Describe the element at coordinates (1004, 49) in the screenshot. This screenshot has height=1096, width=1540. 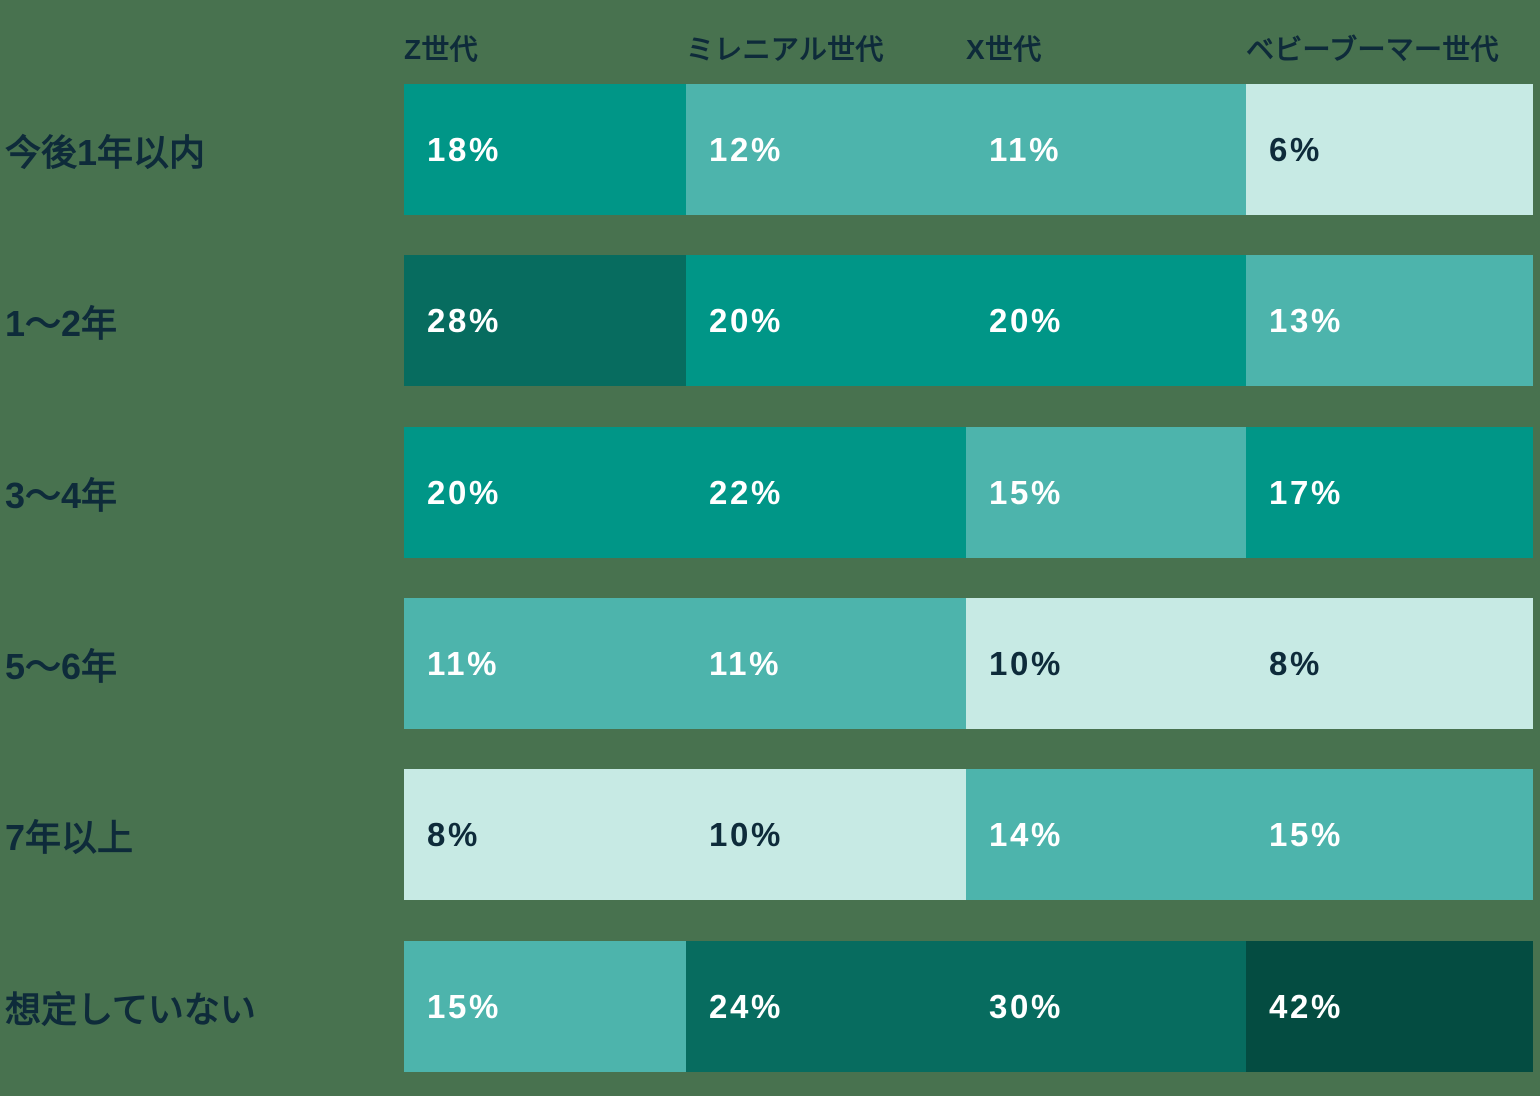
I see `column-header-gen-x: X世代` at that location.